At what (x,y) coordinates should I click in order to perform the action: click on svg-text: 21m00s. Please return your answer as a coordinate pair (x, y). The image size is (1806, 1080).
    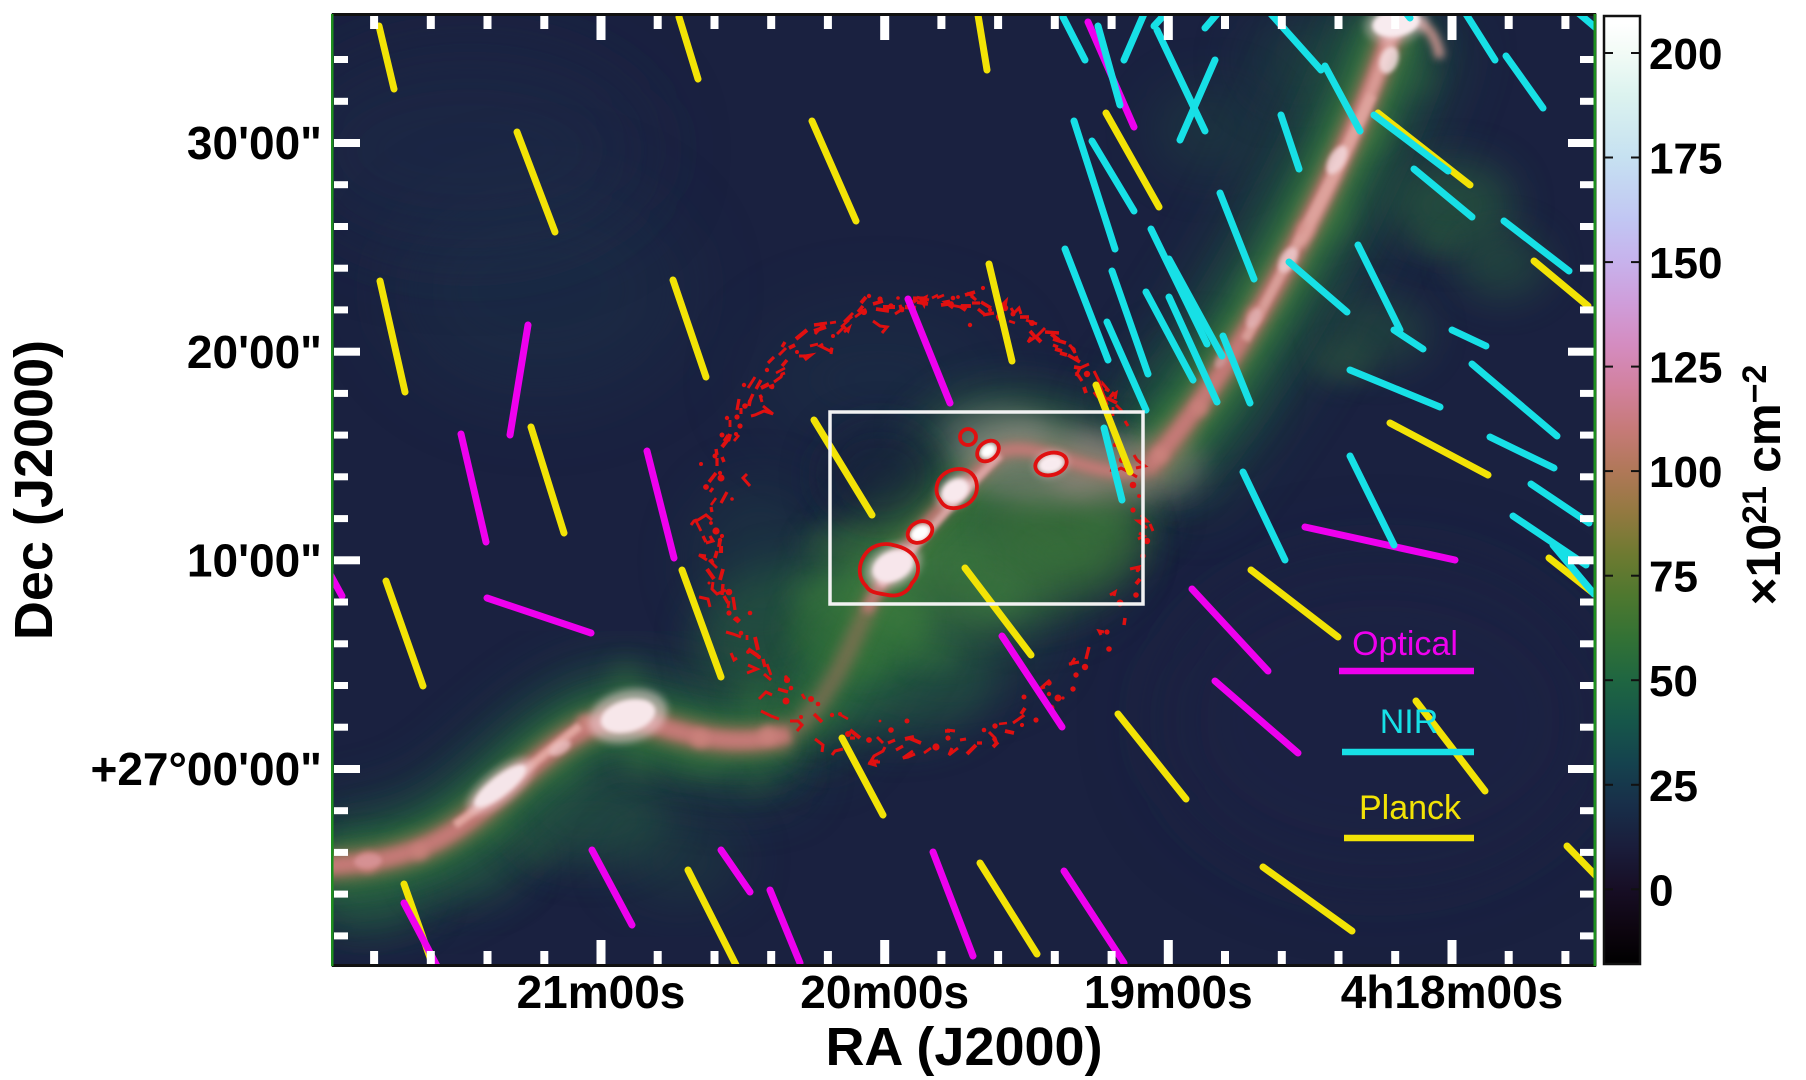
    Looking at the image, I should click on (601, 992).